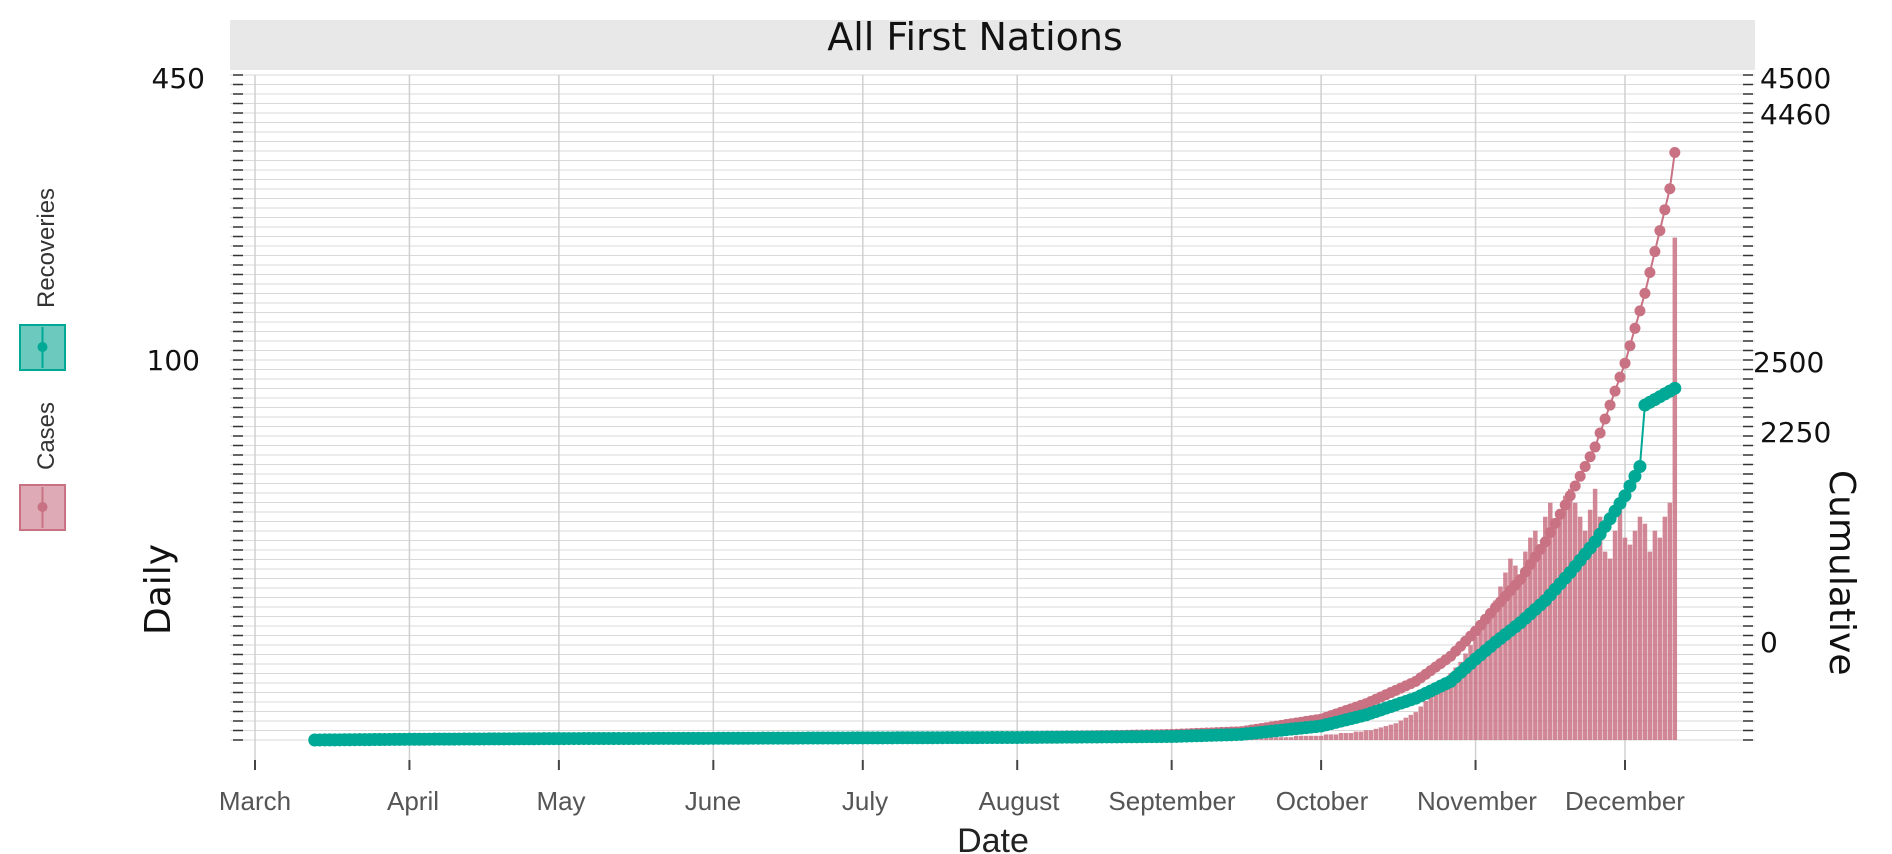 Image resolution: width=1892 pixels, height=854 pixels. Describe the element at coordinates (1172, 801) in the screenshot. I see `x-tick-label: September` at that location.